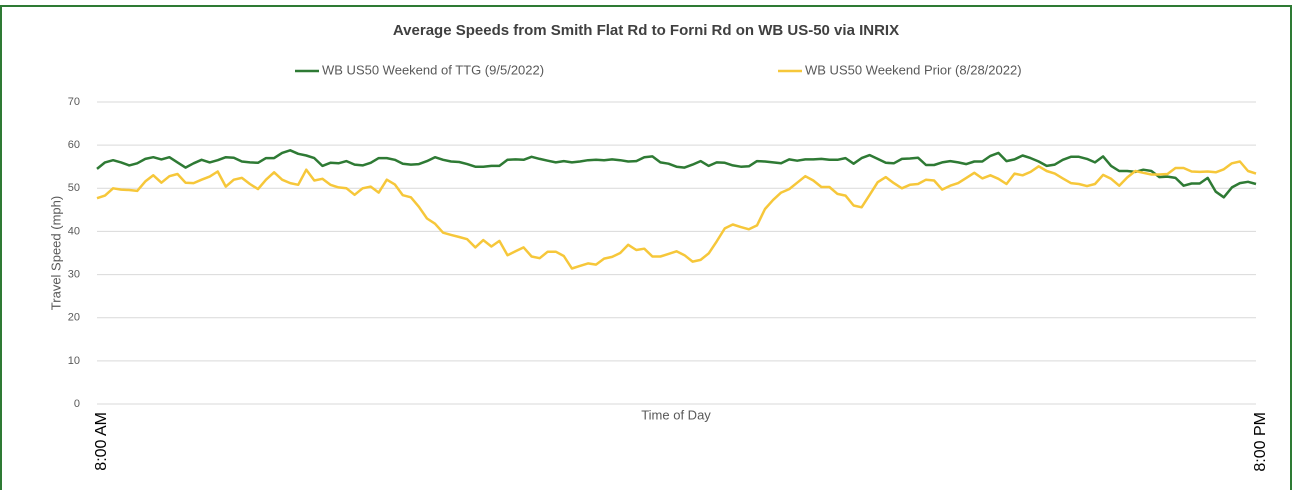 The width and height of the screenshot is (1293, 490). What do you see at coordinates (74, 188) in the screenshot?
I see `y-tick-label: 50` at bounding box center [74, 188].